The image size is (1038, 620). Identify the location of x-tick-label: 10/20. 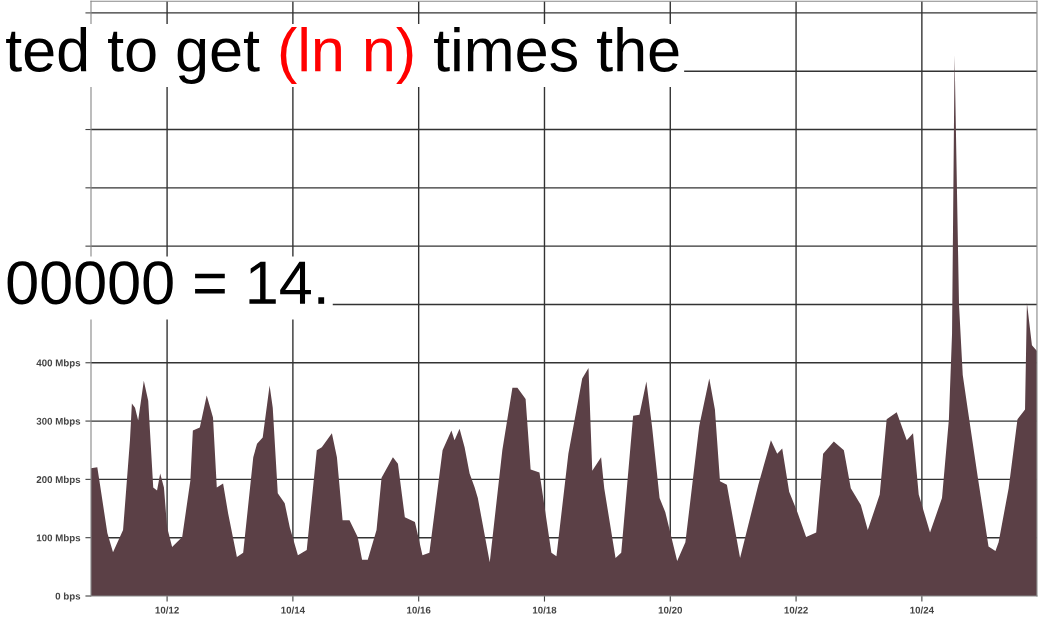
(670, 610).